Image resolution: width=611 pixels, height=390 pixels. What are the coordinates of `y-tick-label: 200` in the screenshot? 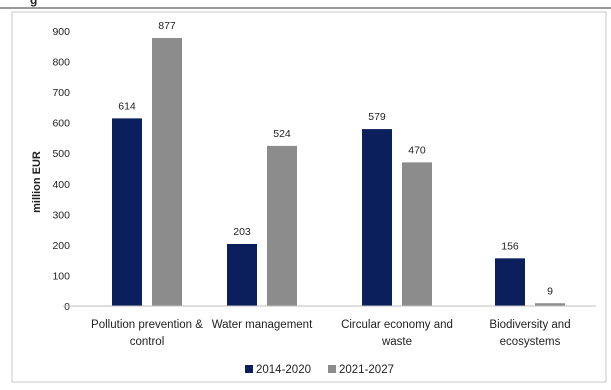 It's located at (61, 246).